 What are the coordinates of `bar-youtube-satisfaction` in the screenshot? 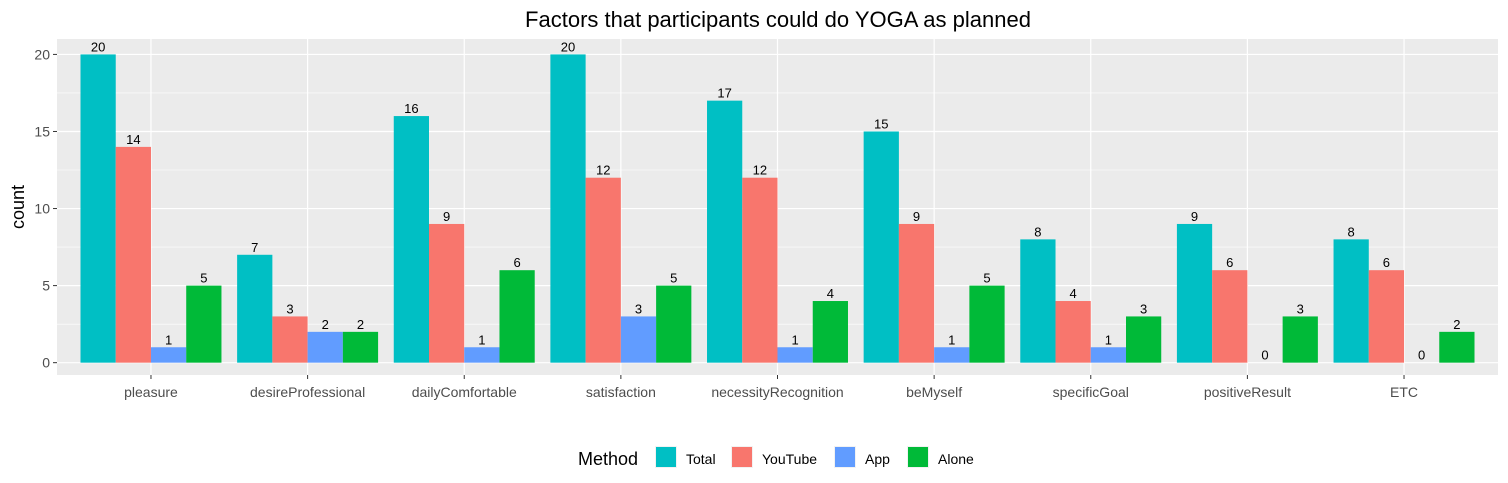 It's located at (603, 270).